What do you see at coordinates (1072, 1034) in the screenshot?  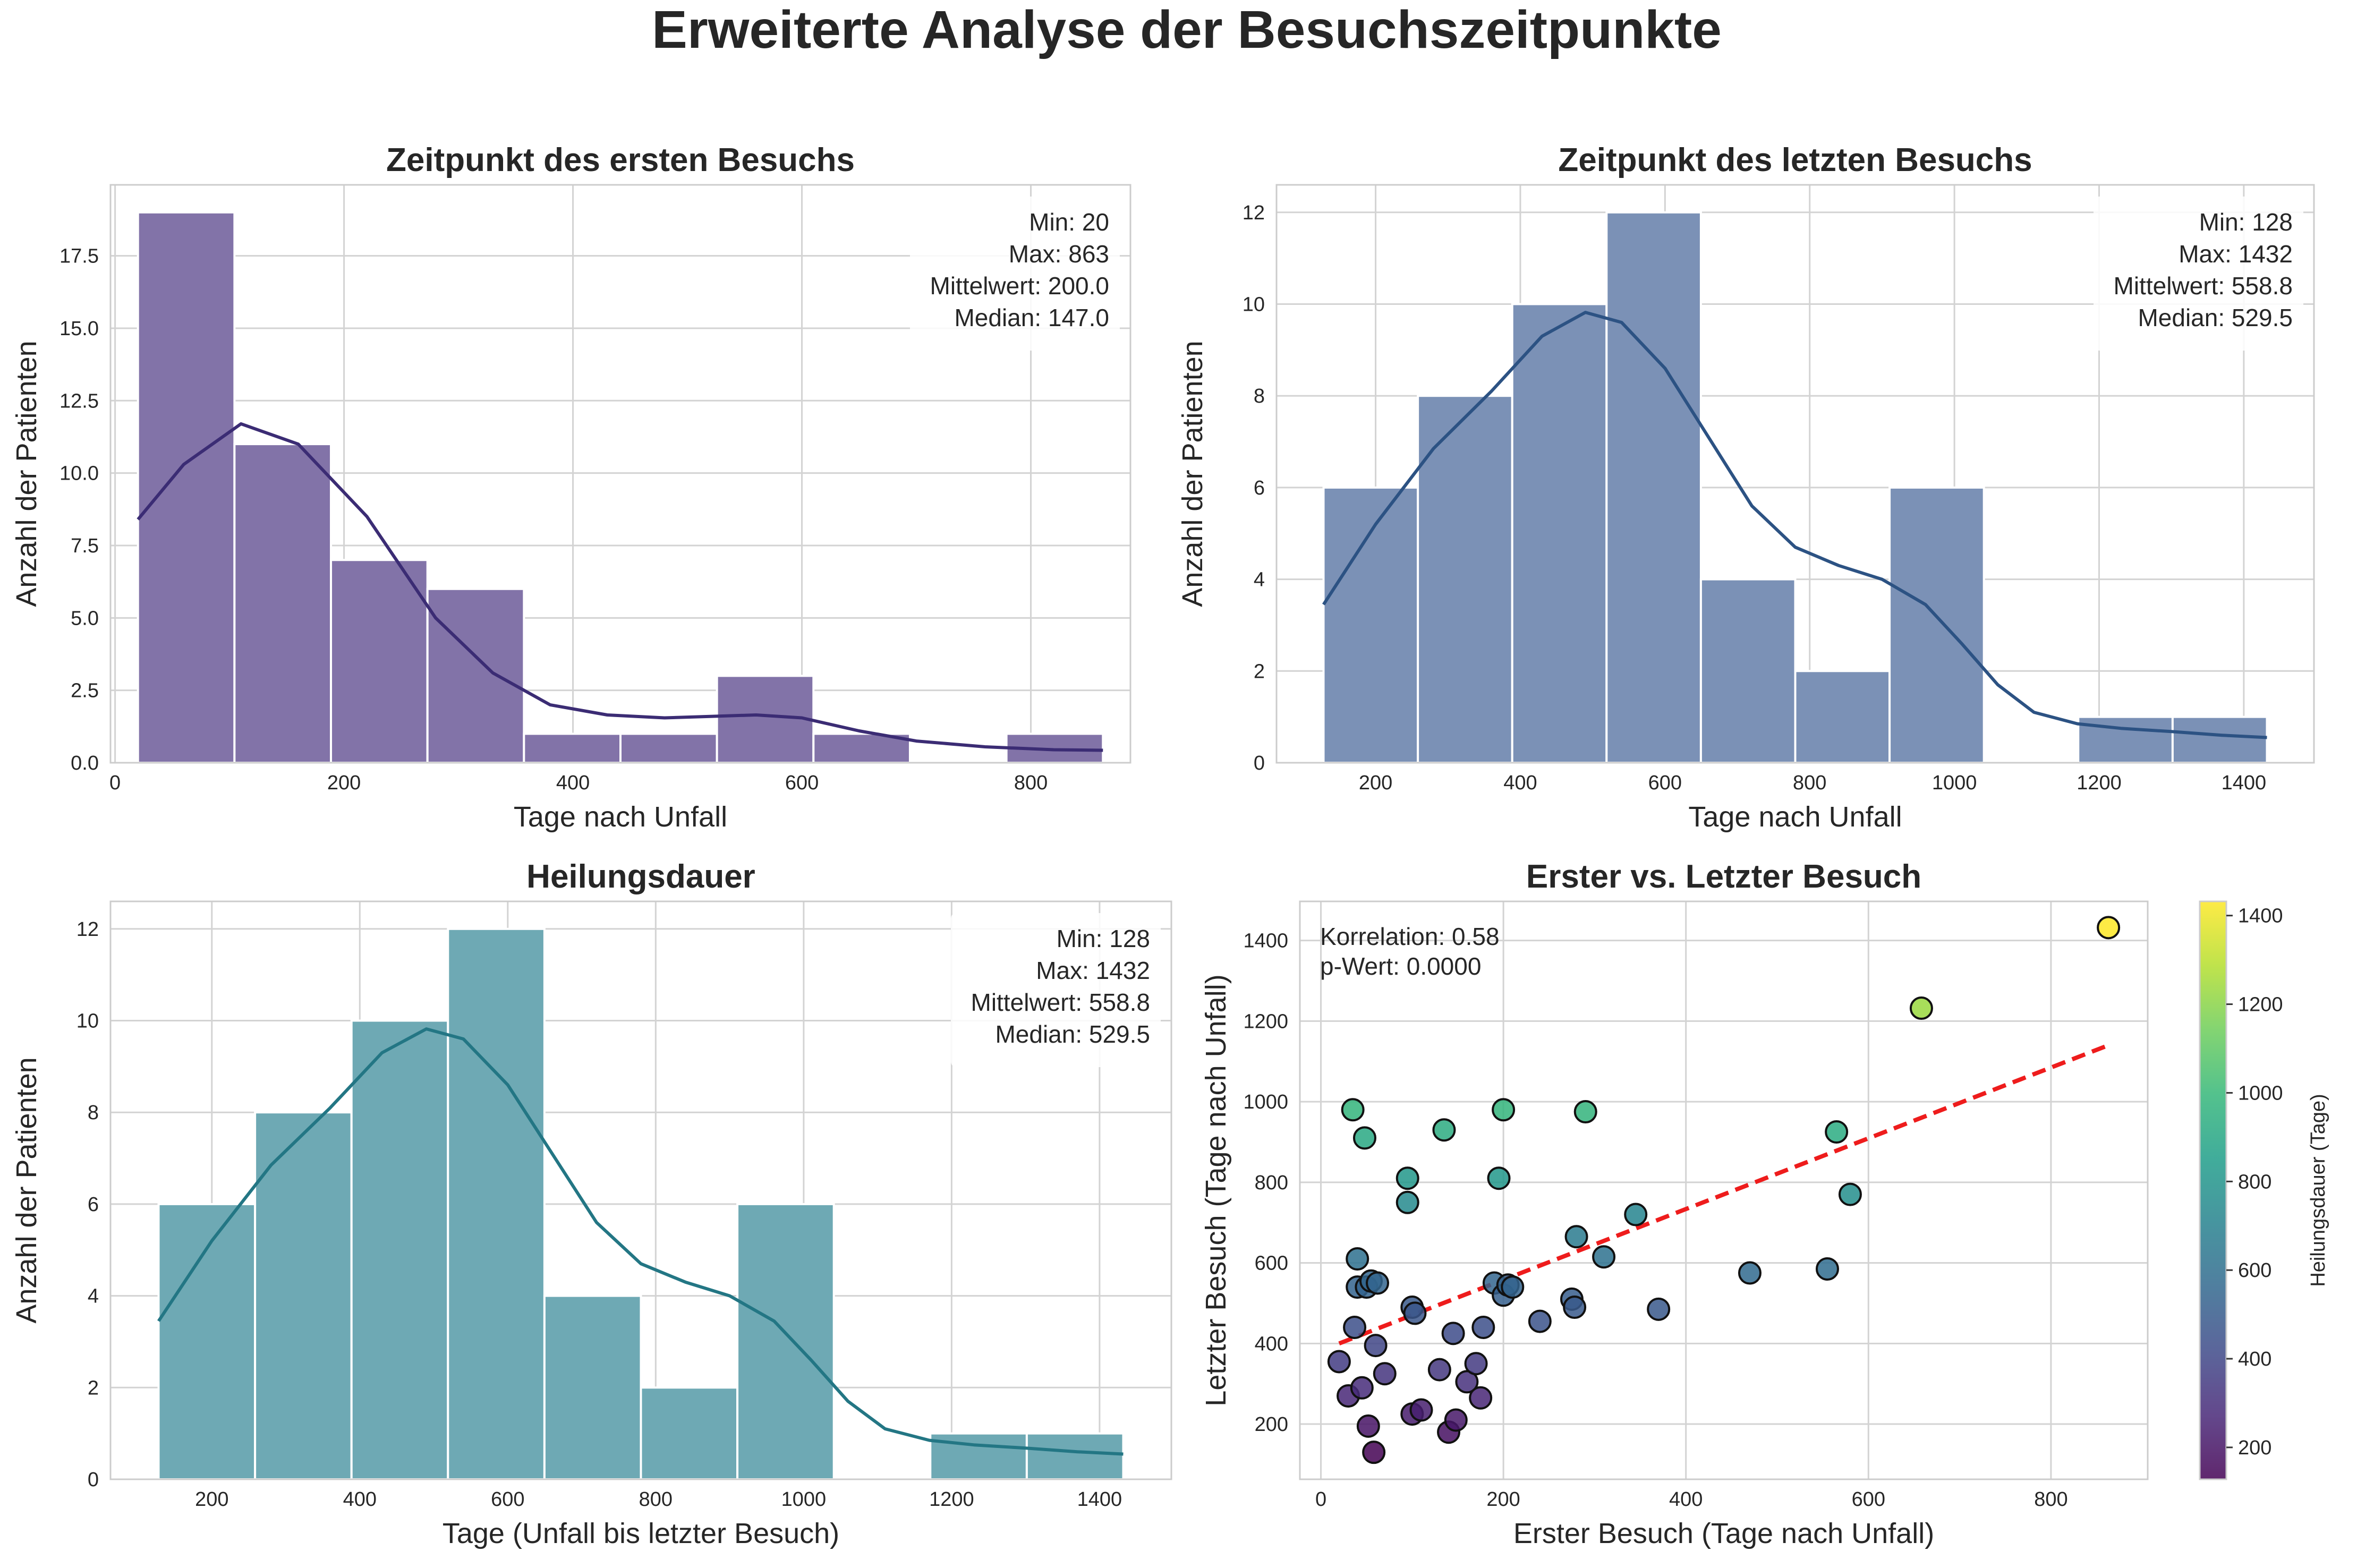 I see `stats-line: Median: 529.5` at bounding box center [1072, 1034].